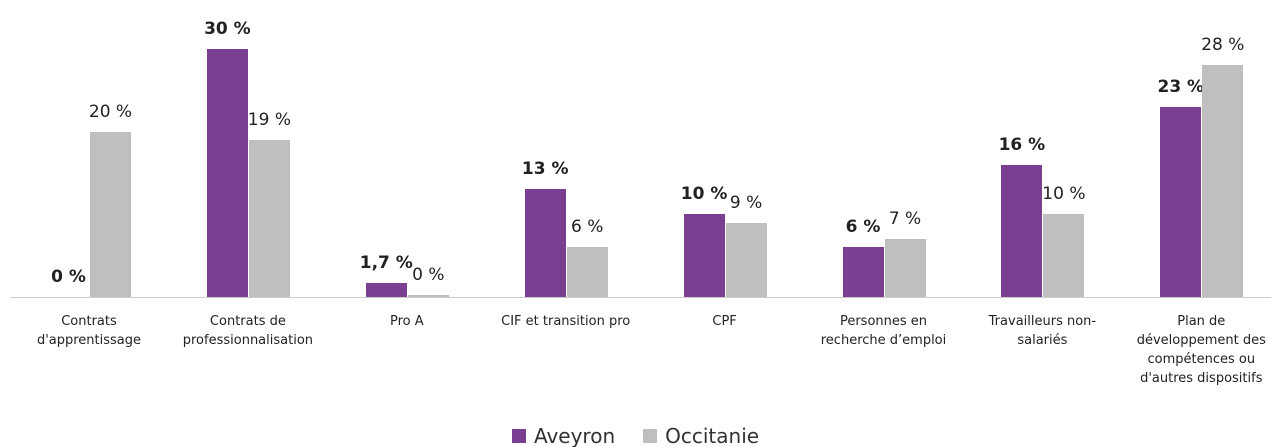  I want to click on value-label: 7 %, so click(905, 219).